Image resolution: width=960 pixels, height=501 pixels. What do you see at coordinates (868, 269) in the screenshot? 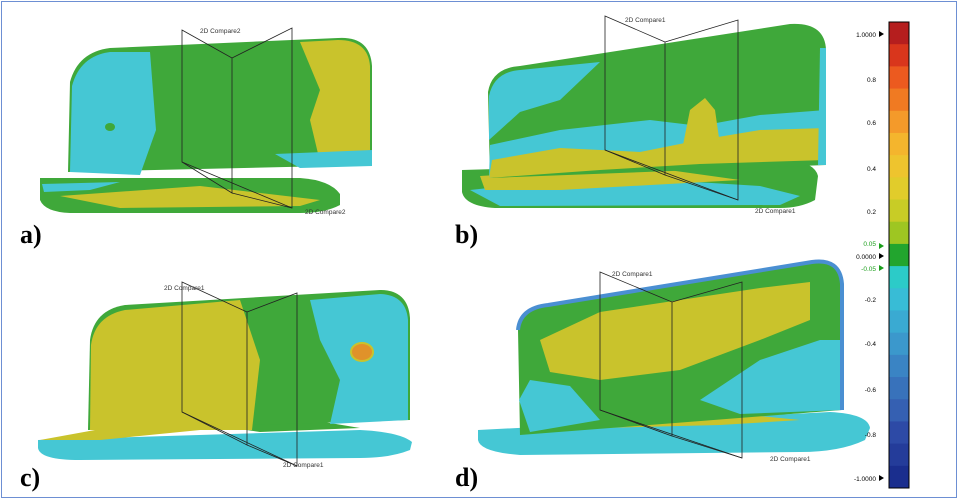
I see `colorbar-neg-tol-label: -0.05` at bounding box center [868, 269].